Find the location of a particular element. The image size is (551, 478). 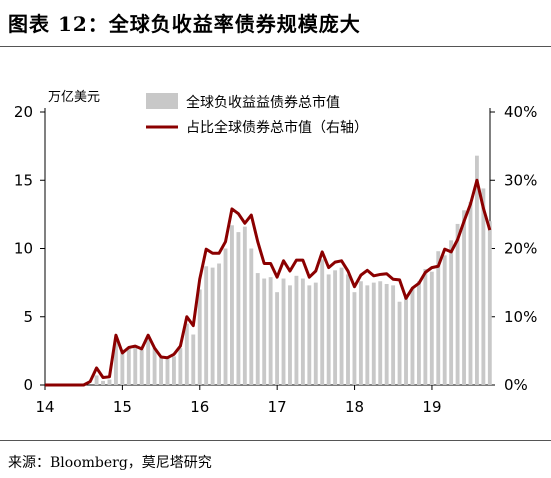

footer-divider is located at coordinates (275, 440).